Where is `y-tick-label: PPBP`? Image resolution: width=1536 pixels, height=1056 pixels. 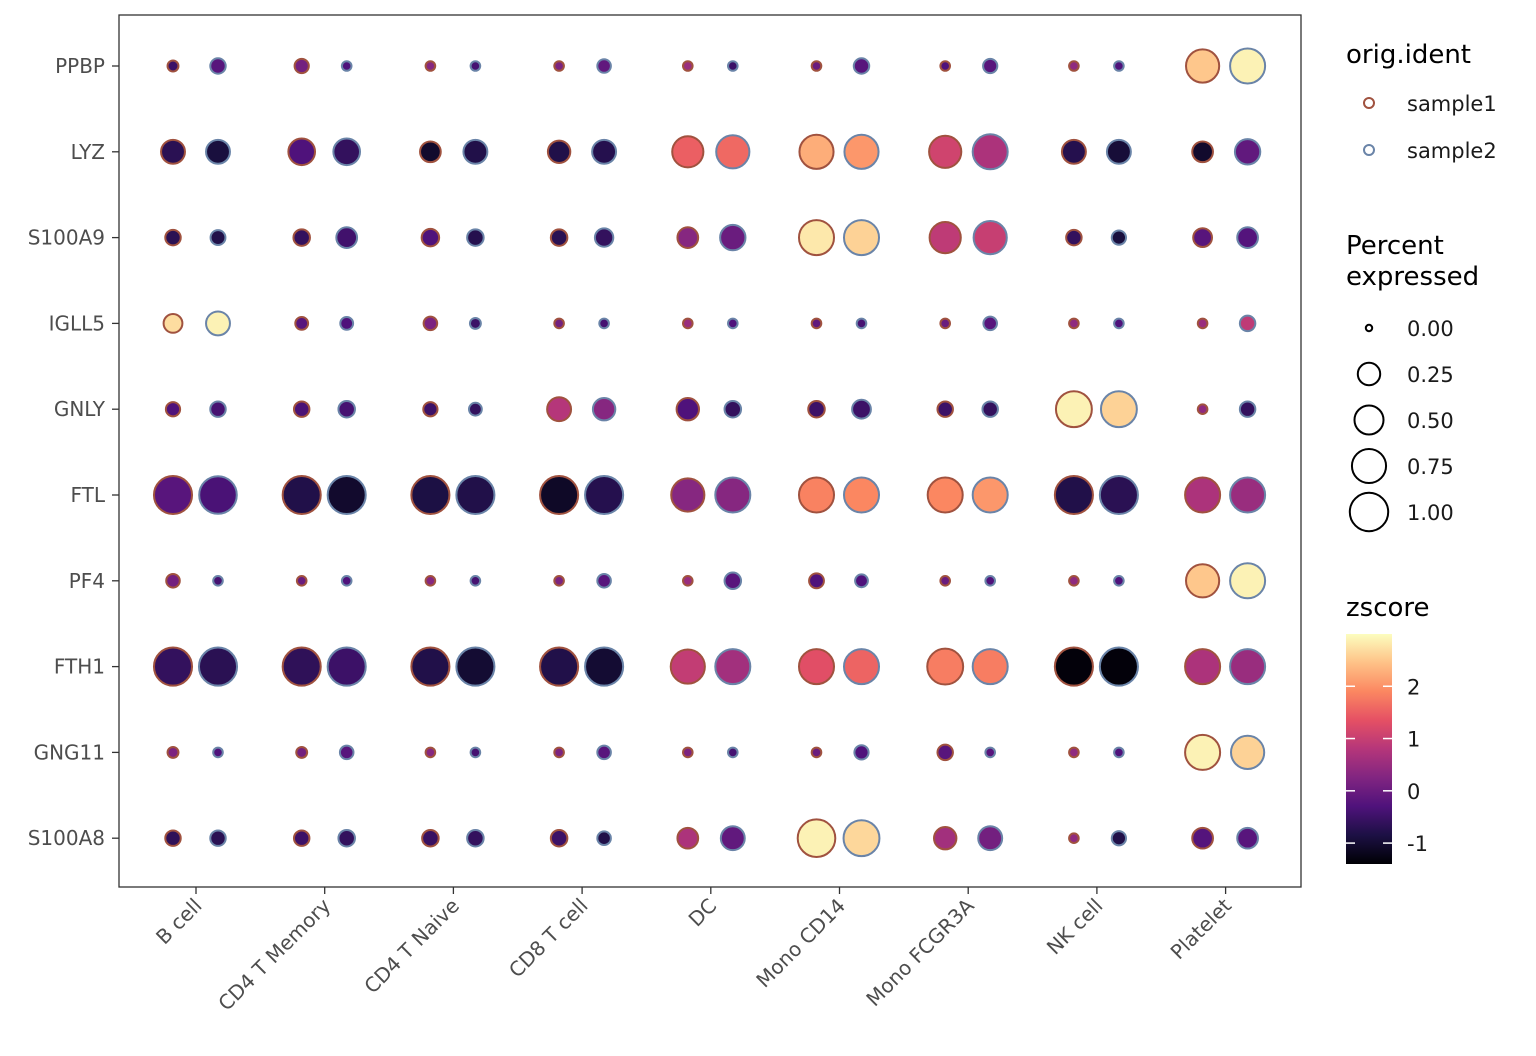 y-tick-label: PPBP is located at coordinates (80, 66).